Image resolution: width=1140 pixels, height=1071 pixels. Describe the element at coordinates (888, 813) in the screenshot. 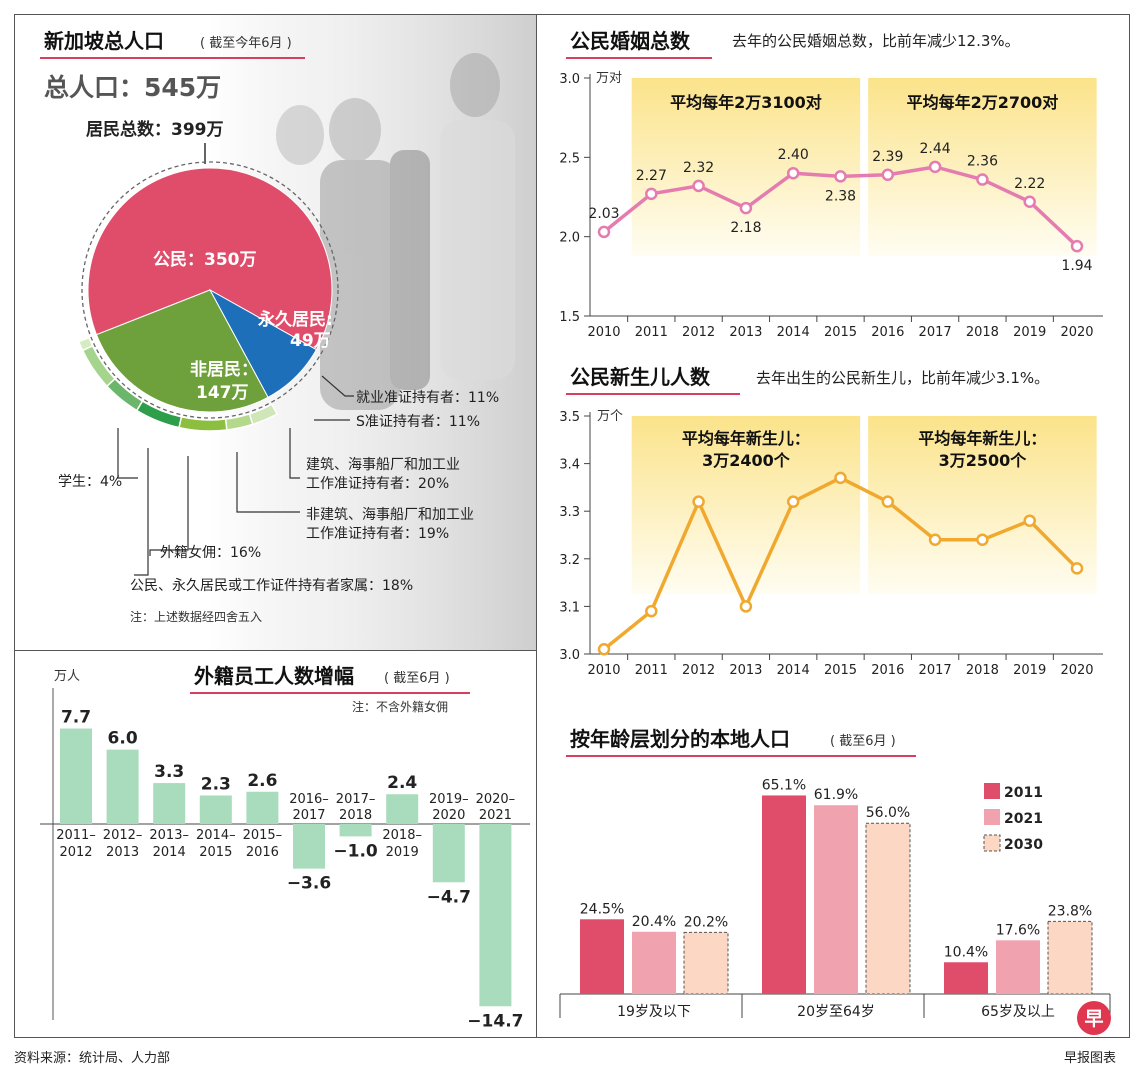

I see `age-bar-value: 56.0%` at that location.